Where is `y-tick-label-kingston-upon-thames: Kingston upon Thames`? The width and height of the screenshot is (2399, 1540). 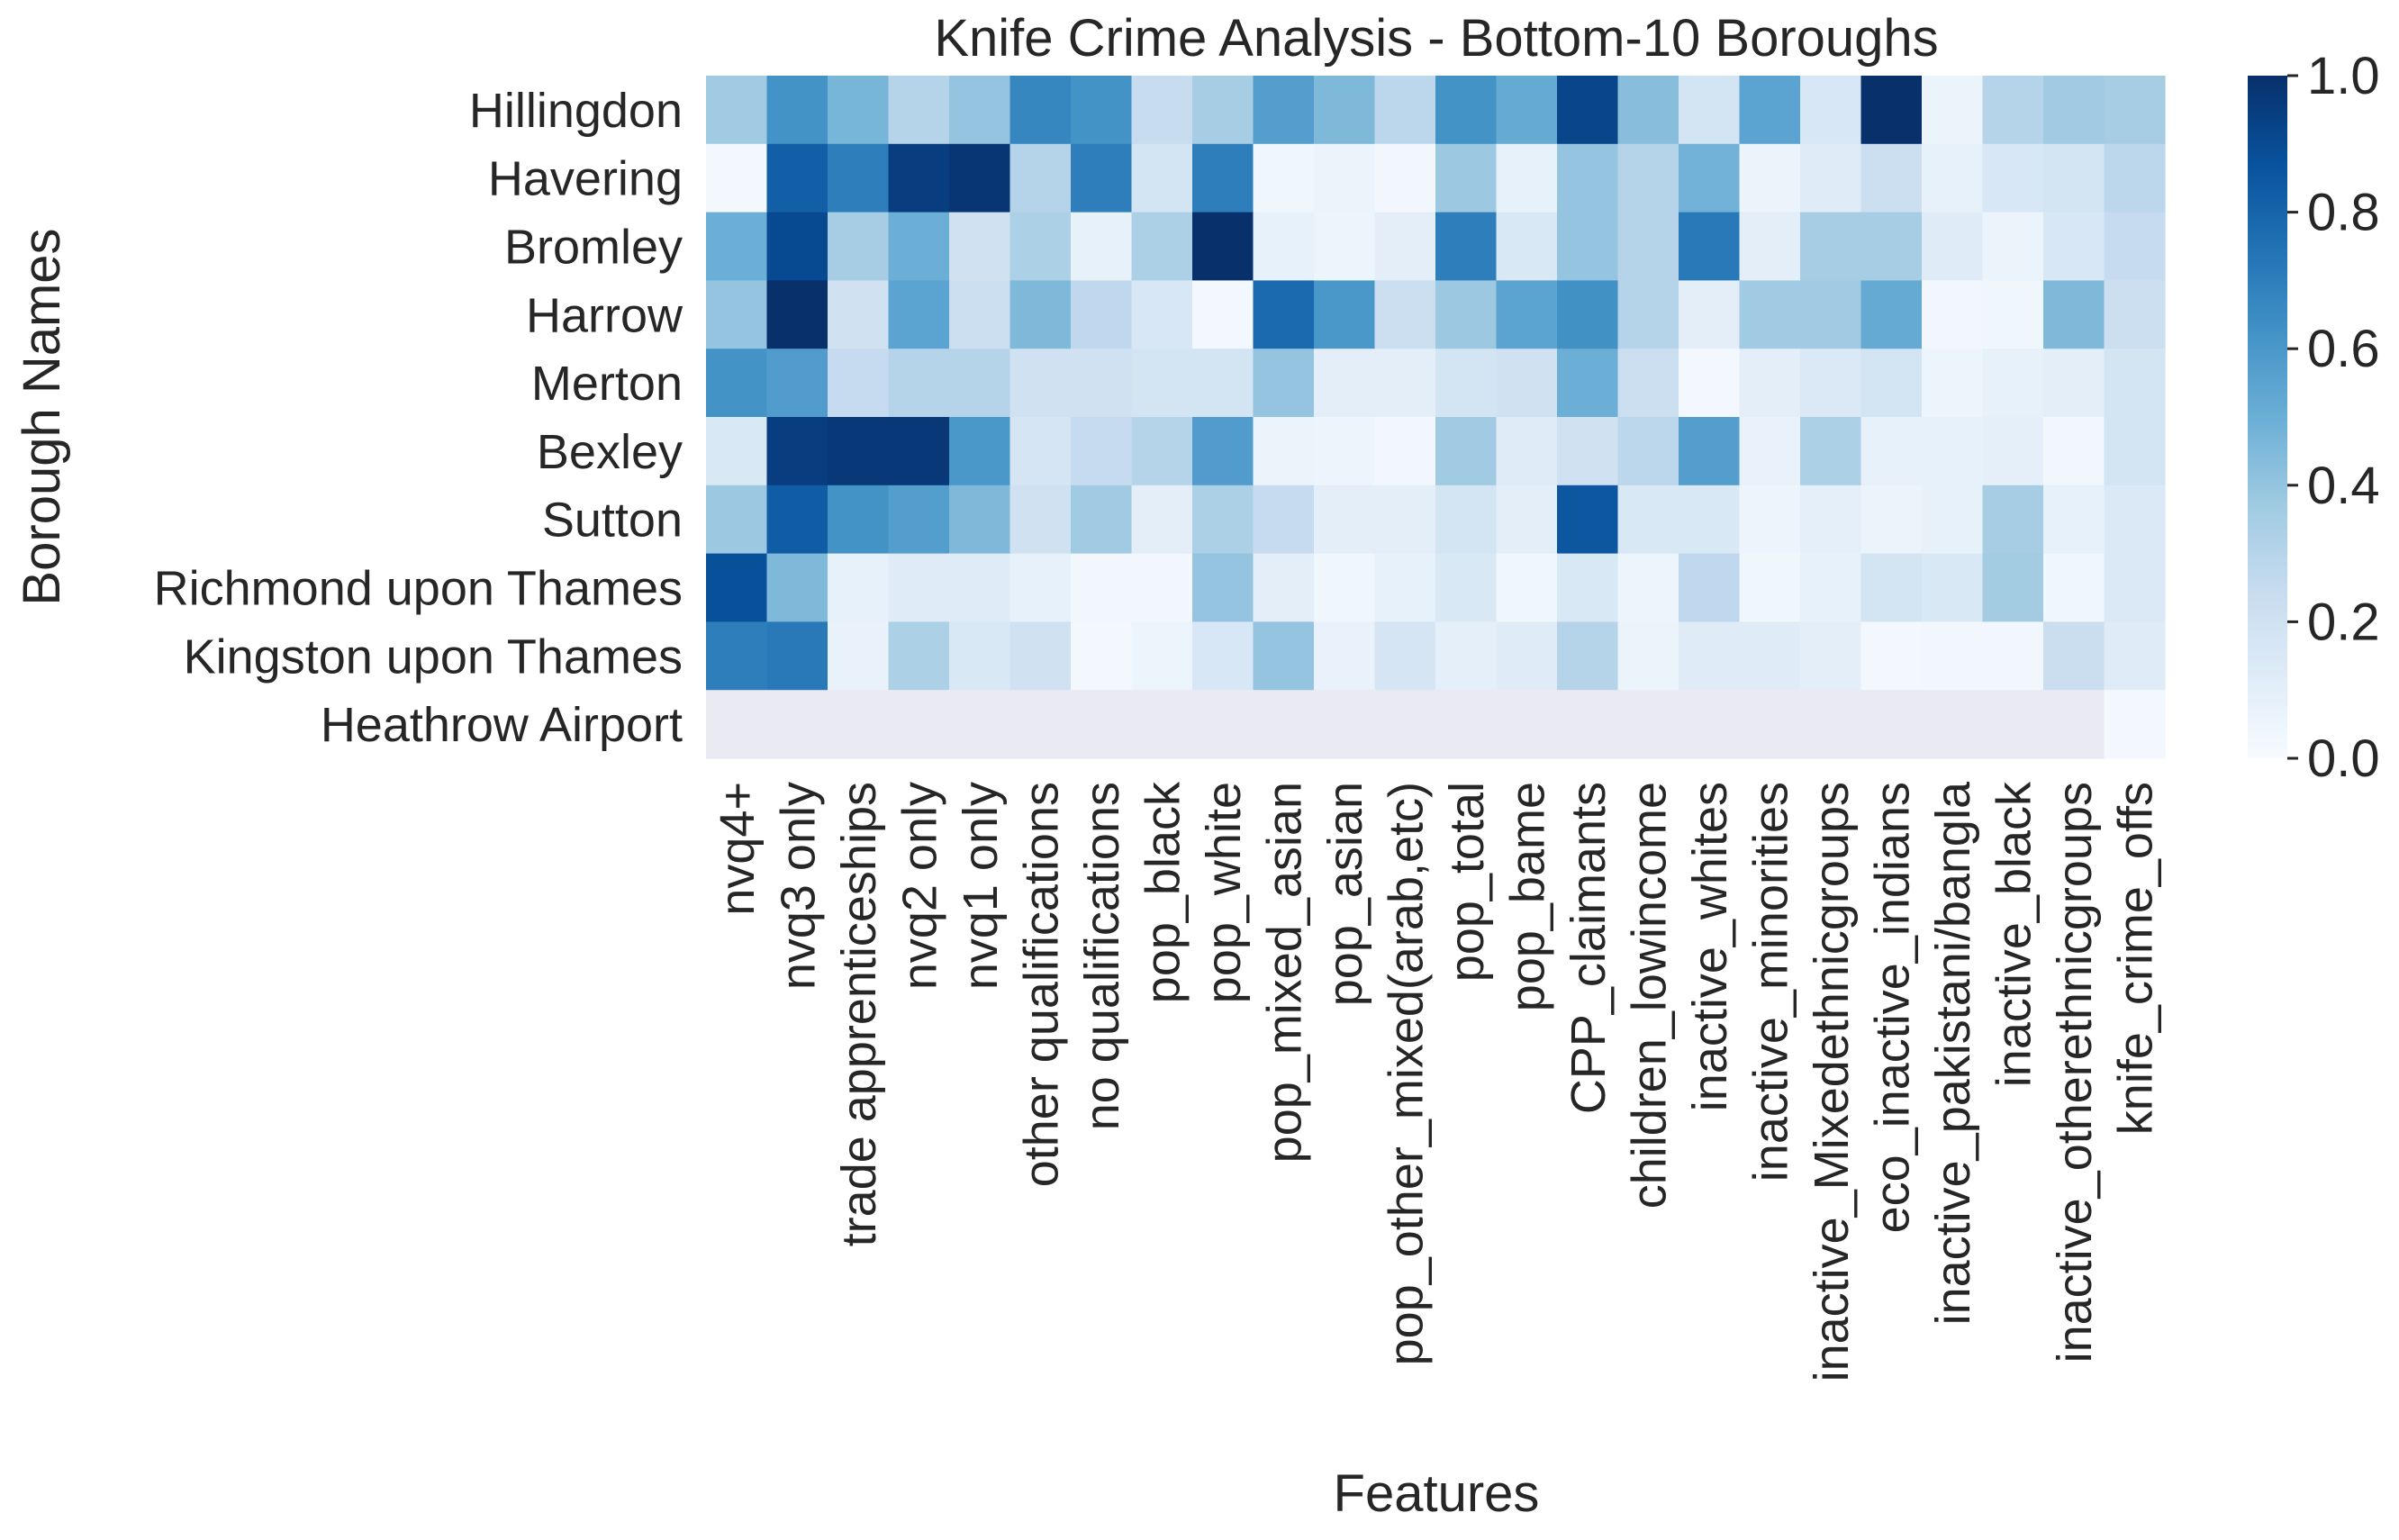
y-tick-label-kingston-upon-thames: Kingston upon Thames is located at coordinates (433, 657).